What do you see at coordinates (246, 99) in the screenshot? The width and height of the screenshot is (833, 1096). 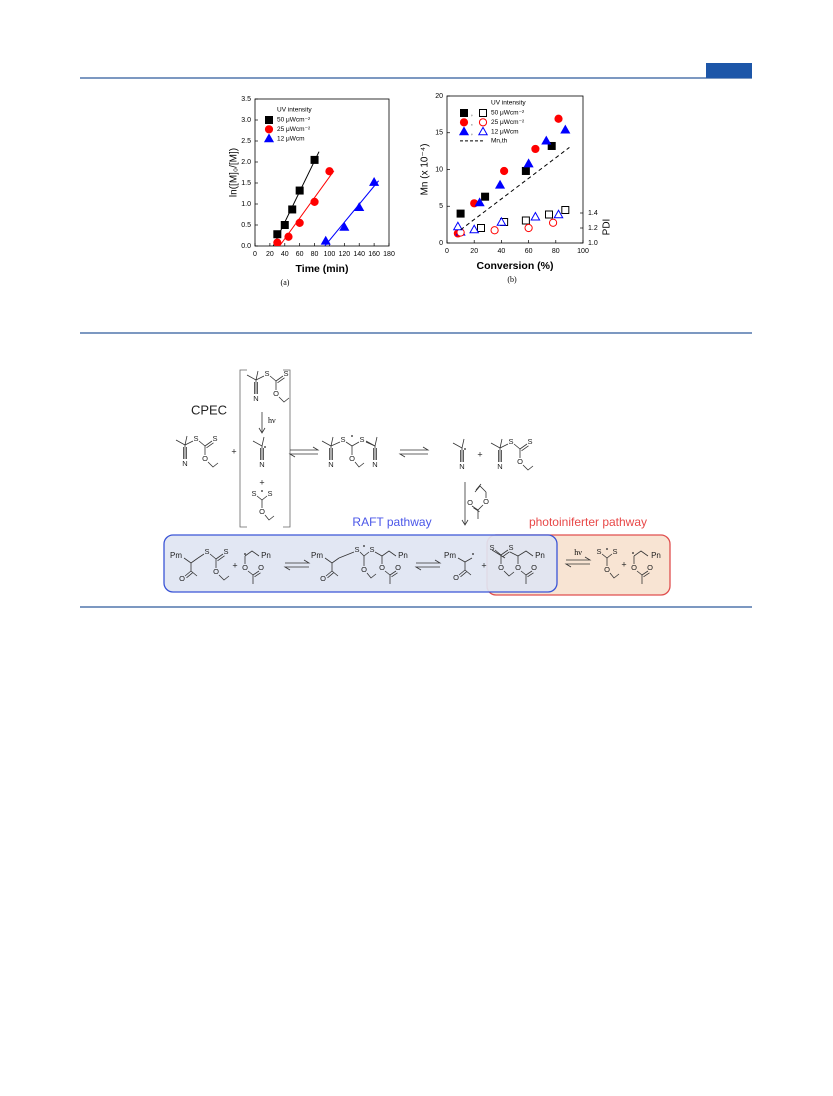 I see `y-tick-label: 3.5` at bounding box center [246, 99].